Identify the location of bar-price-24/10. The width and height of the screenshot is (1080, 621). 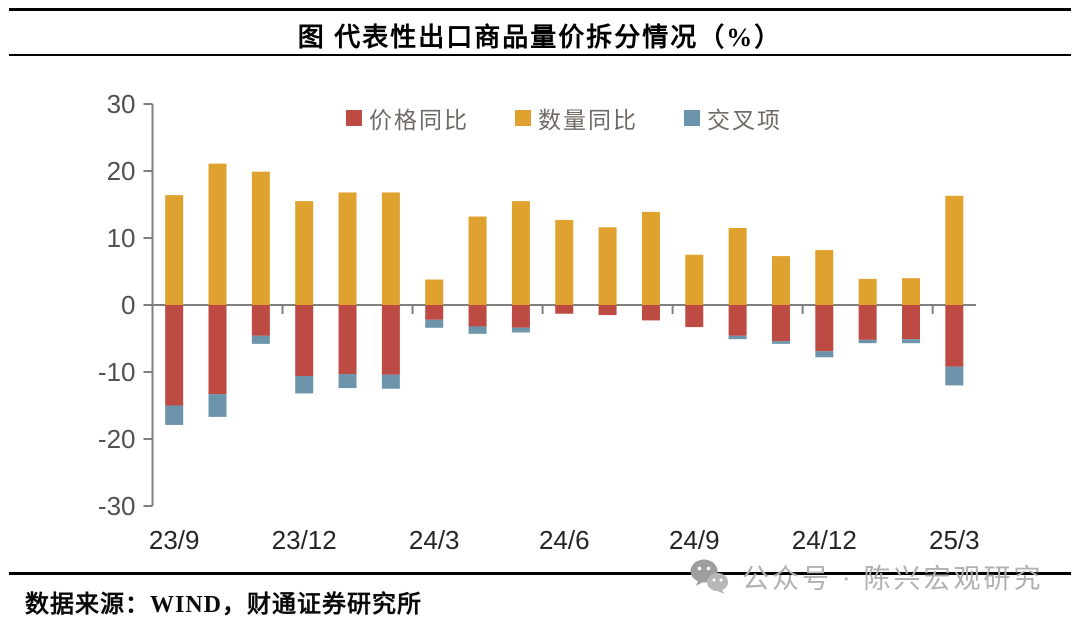
(737, 320).